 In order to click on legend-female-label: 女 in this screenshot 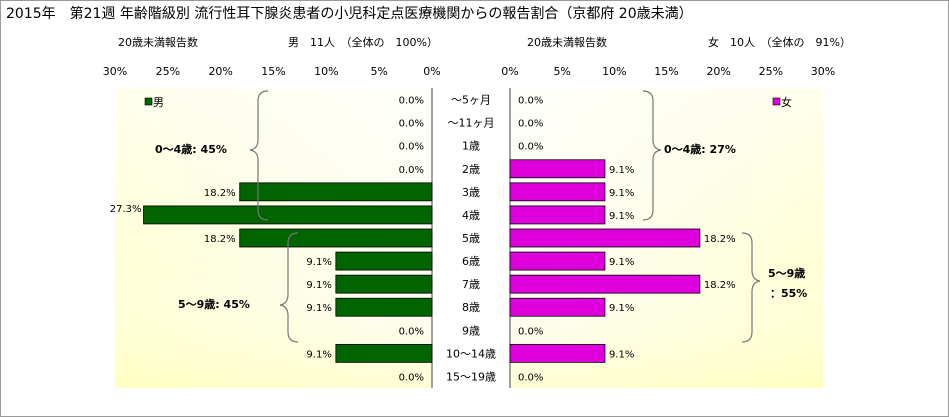, I will do `click(786, 102)`.